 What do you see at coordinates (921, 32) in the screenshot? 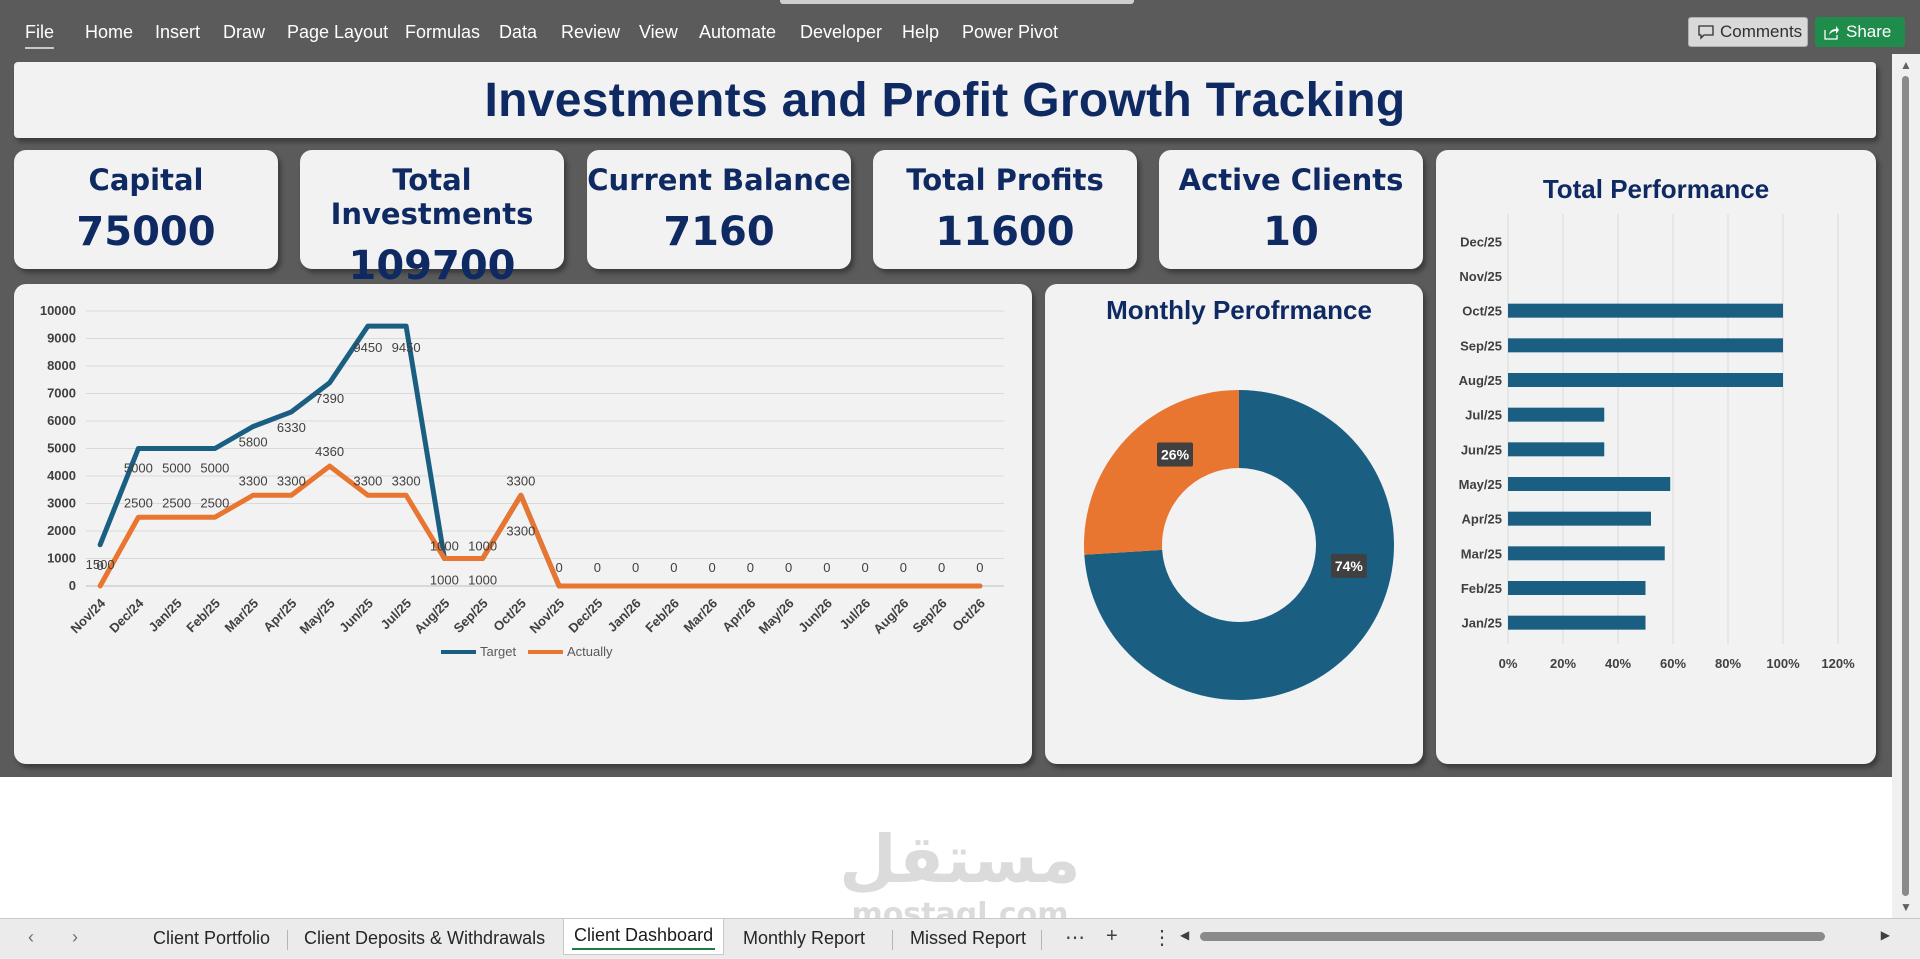
I see `ribbon-tab-help: Help` at bounding box center [921, 32].